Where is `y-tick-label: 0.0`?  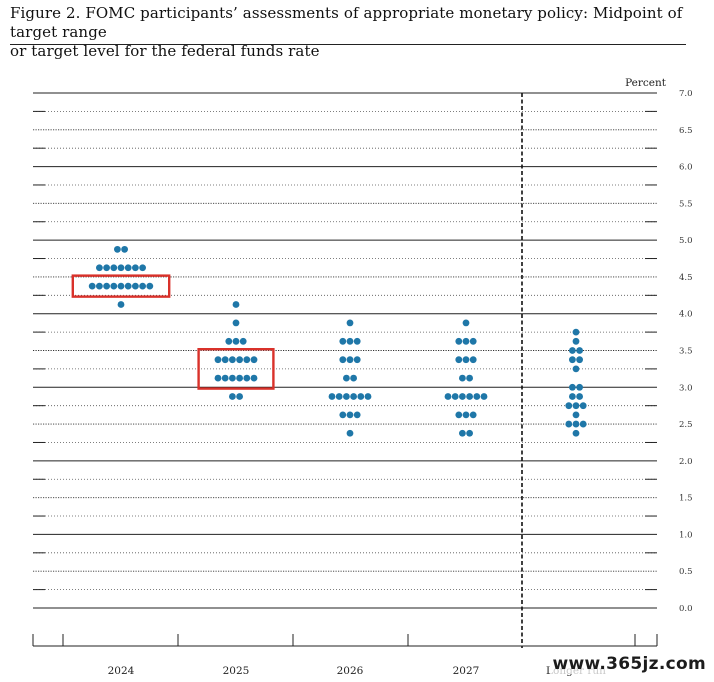
y-tick-label: 0.0 is located at coordinates (686, 609).